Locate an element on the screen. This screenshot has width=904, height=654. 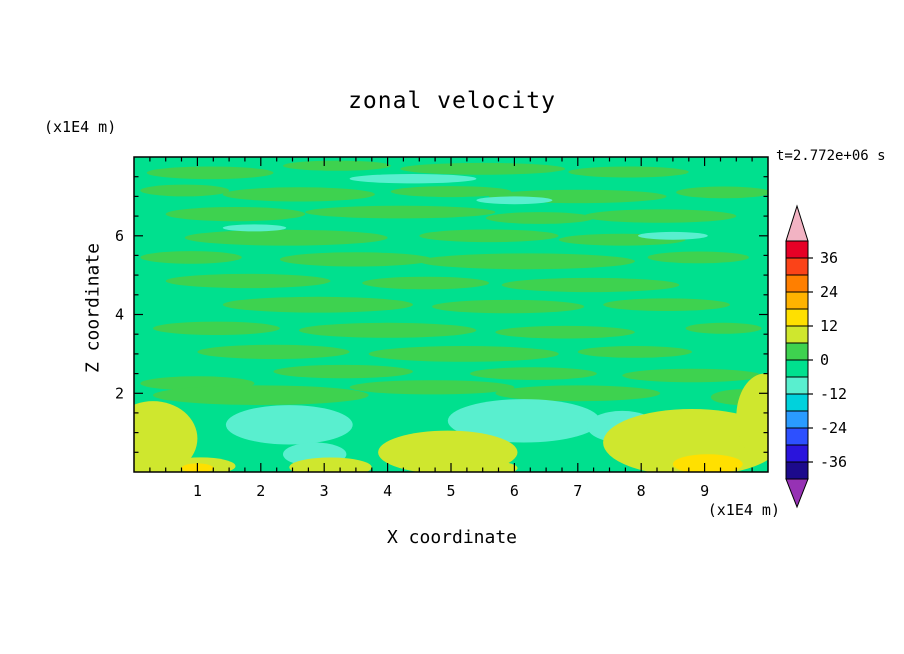
x-axis-label: X coordinate is located at coordinates (452, 537).